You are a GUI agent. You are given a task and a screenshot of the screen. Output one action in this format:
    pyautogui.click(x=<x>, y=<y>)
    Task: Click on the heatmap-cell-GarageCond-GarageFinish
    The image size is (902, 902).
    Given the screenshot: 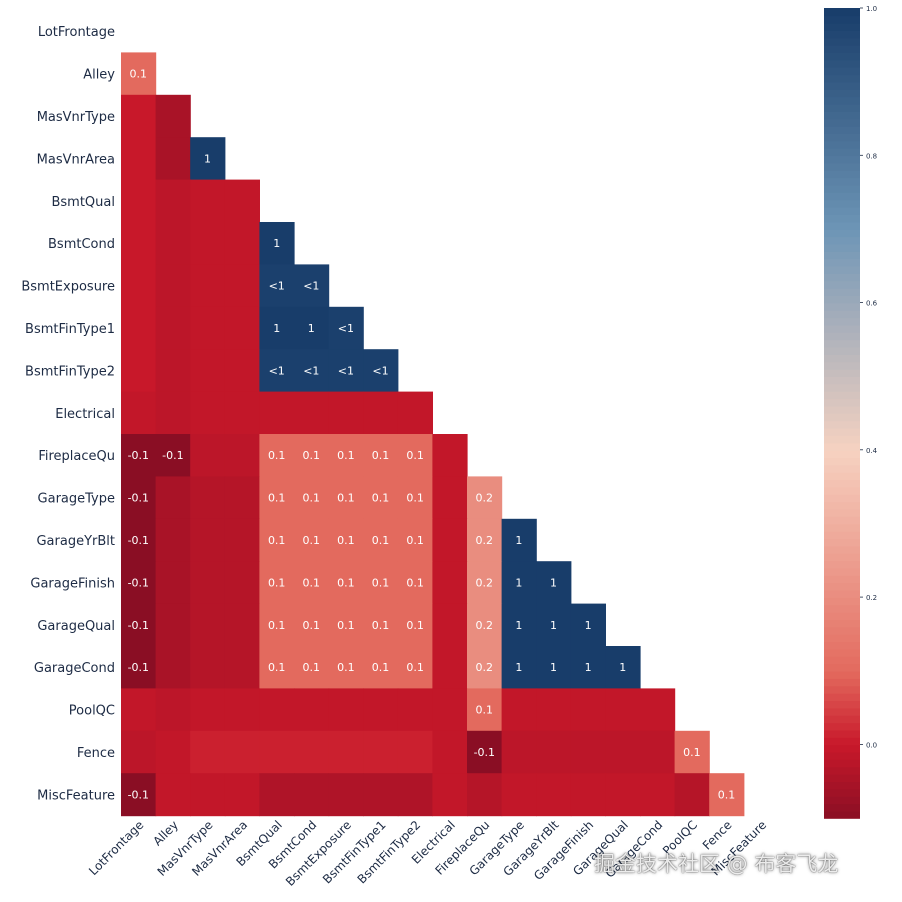 What is the action you would take?
    pyautogui.click(x=588, y=667)
    